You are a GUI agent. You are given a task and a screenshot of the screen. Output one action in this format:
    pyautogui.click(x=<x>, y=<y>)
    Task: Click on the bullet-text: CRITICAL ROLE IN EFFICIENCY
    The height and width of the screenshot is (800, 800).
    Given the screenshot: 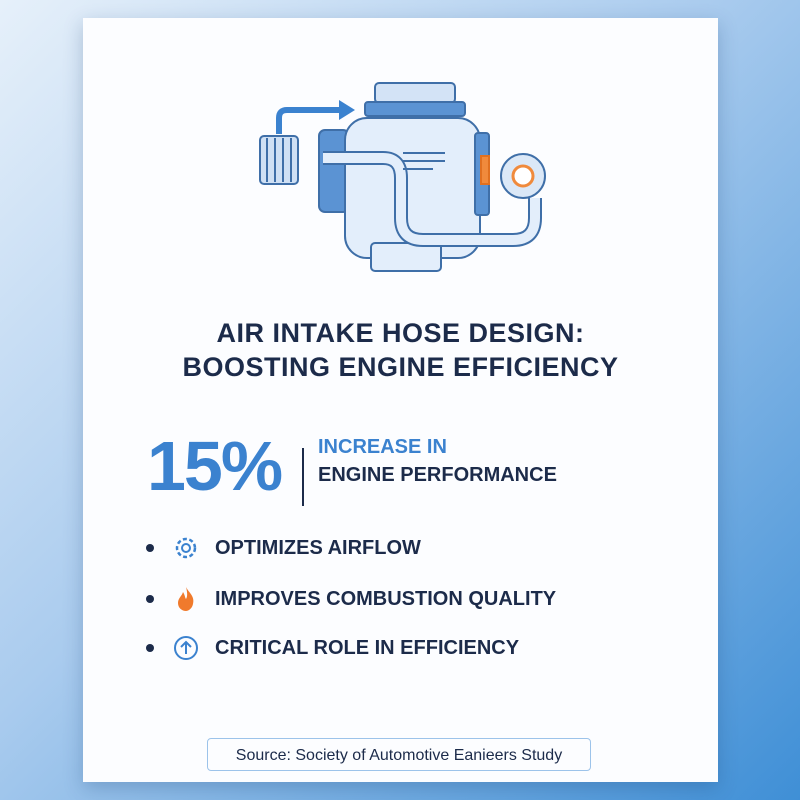 What is the action you would take?
    pyautogui.click(x=367, y=648)
    